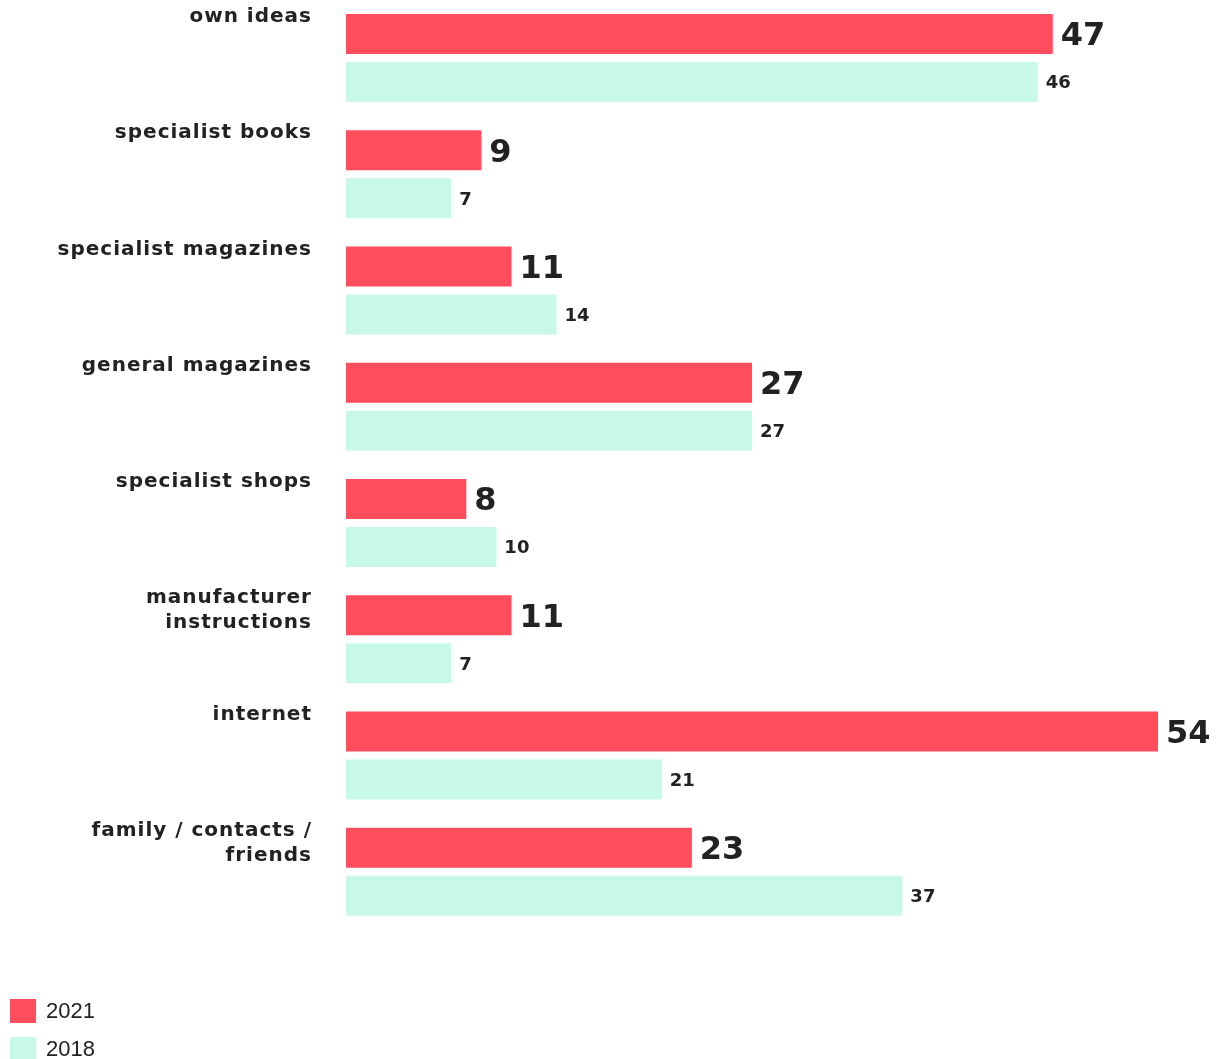  Describe the element at coordinates (682, 779) in the screenshot. I see `data-label: 21` at that location.